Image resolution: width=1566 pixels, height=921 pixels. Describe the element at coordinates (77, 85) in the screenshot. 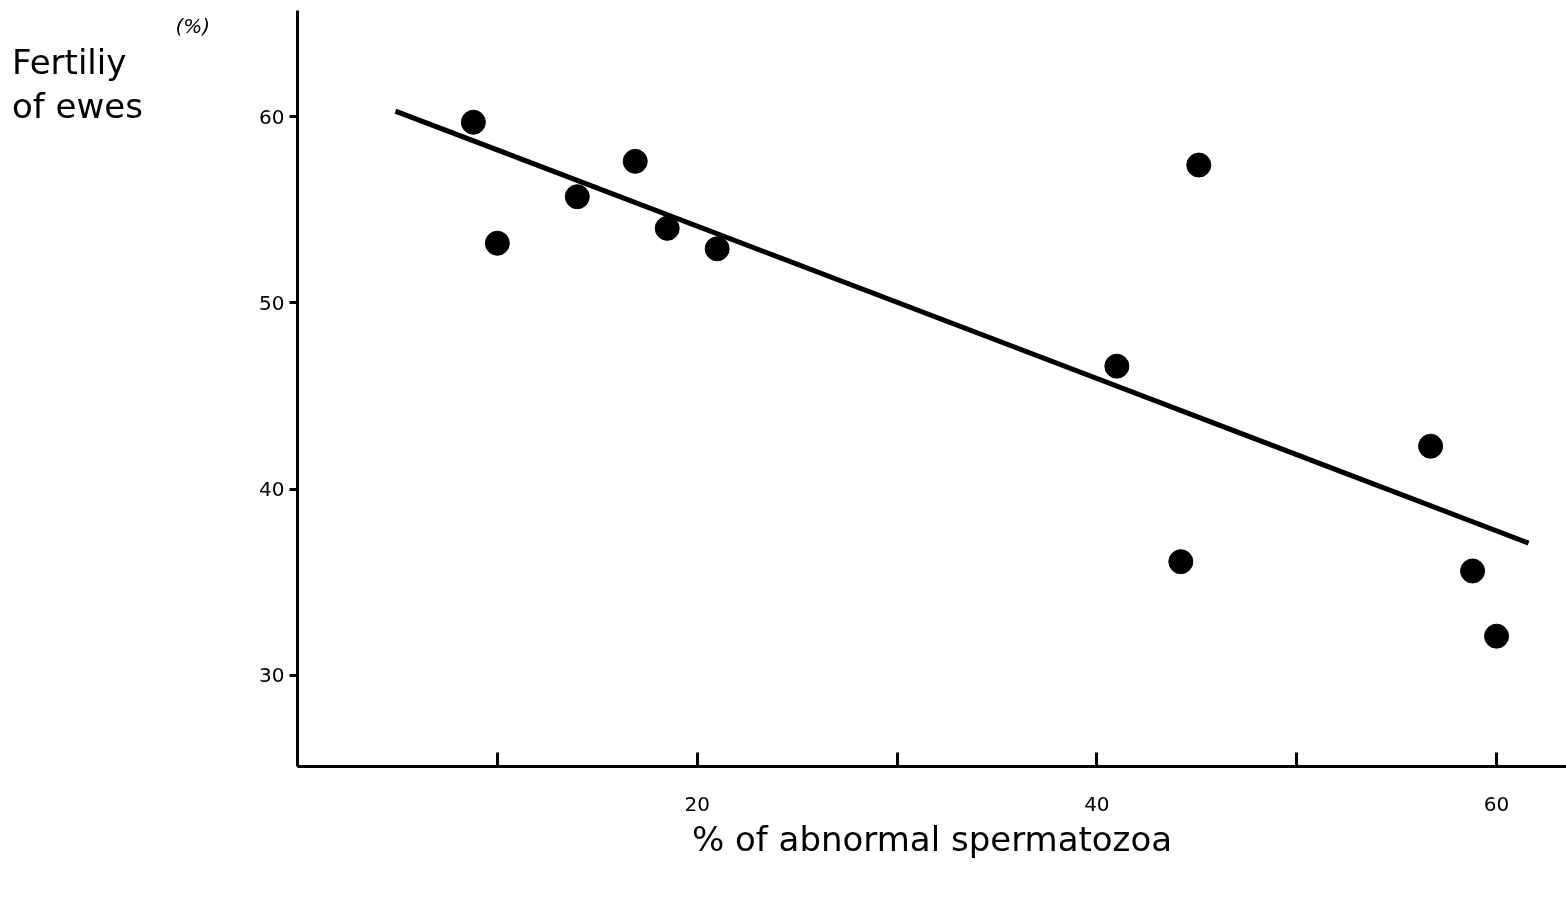

I see `y-axis-title: Fertiliy of ewes` at that location.